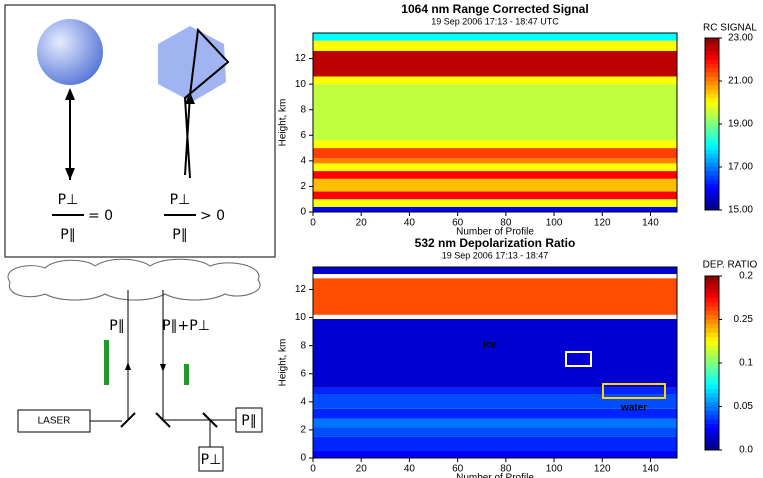 The width and height of the screenshot is (763, 478). I want to click on beam-label: P∥, so click(116, 326).